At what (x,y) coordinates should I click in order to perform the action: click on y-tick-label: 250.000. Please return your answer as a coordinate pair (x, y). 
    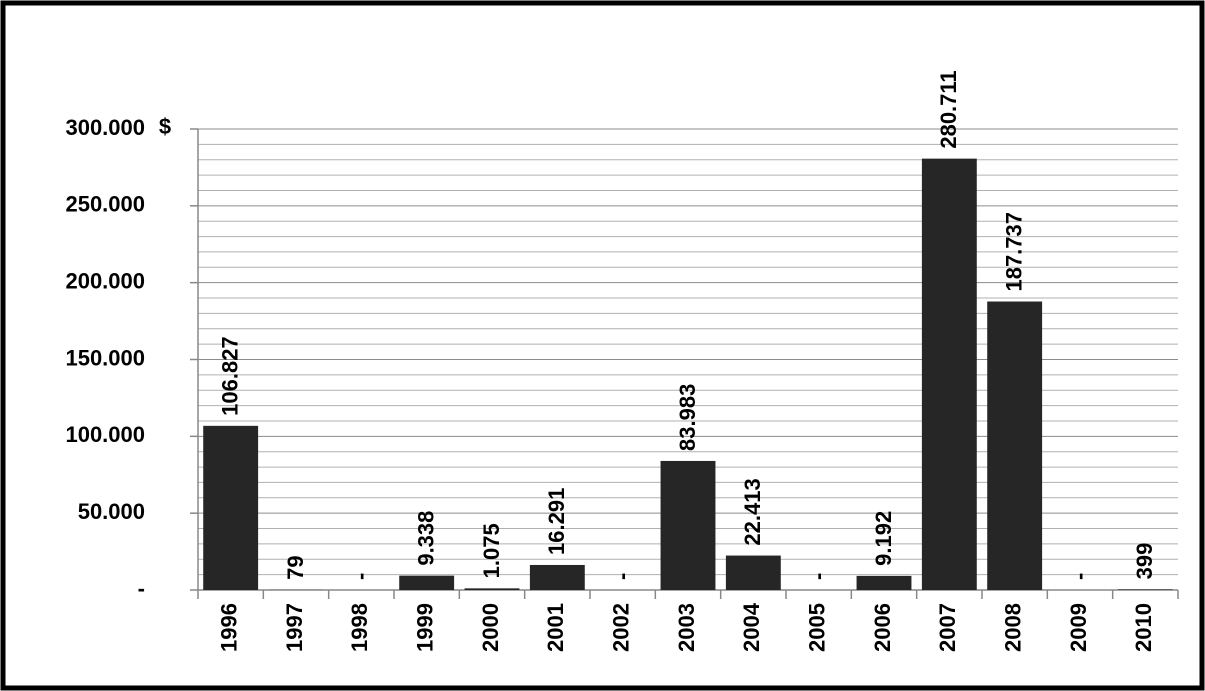
    Looking at the image, I should click on (105, 204).